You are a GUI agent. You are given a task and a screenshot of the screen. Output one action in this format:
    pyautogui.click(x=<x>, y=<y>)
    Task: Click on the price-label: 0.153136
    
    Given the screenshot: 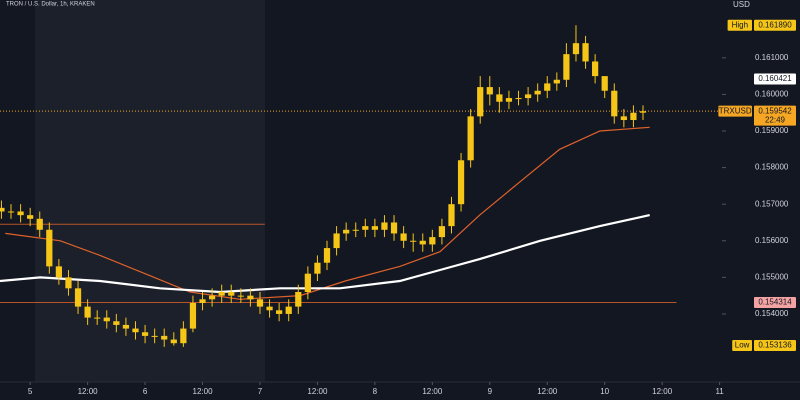 What is the action you would take?
    pyautogui.click(x=775, y=345)
    